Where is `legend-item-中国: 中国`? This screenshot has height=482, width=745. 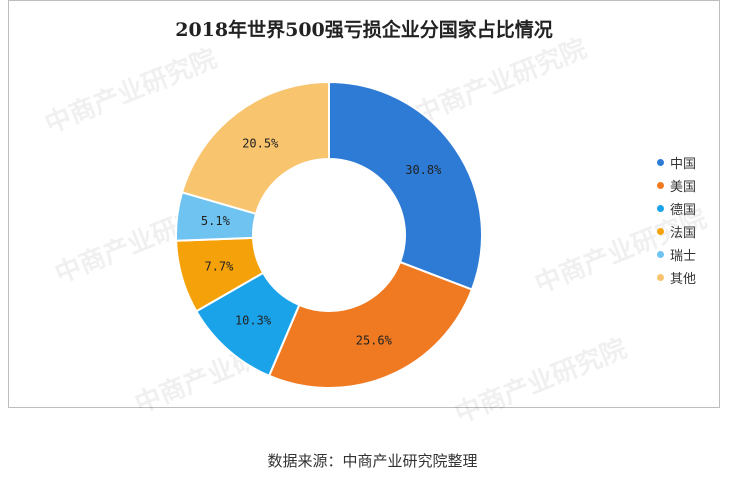 legend-item-中国: 中国 is located at coordinates (676, 162).